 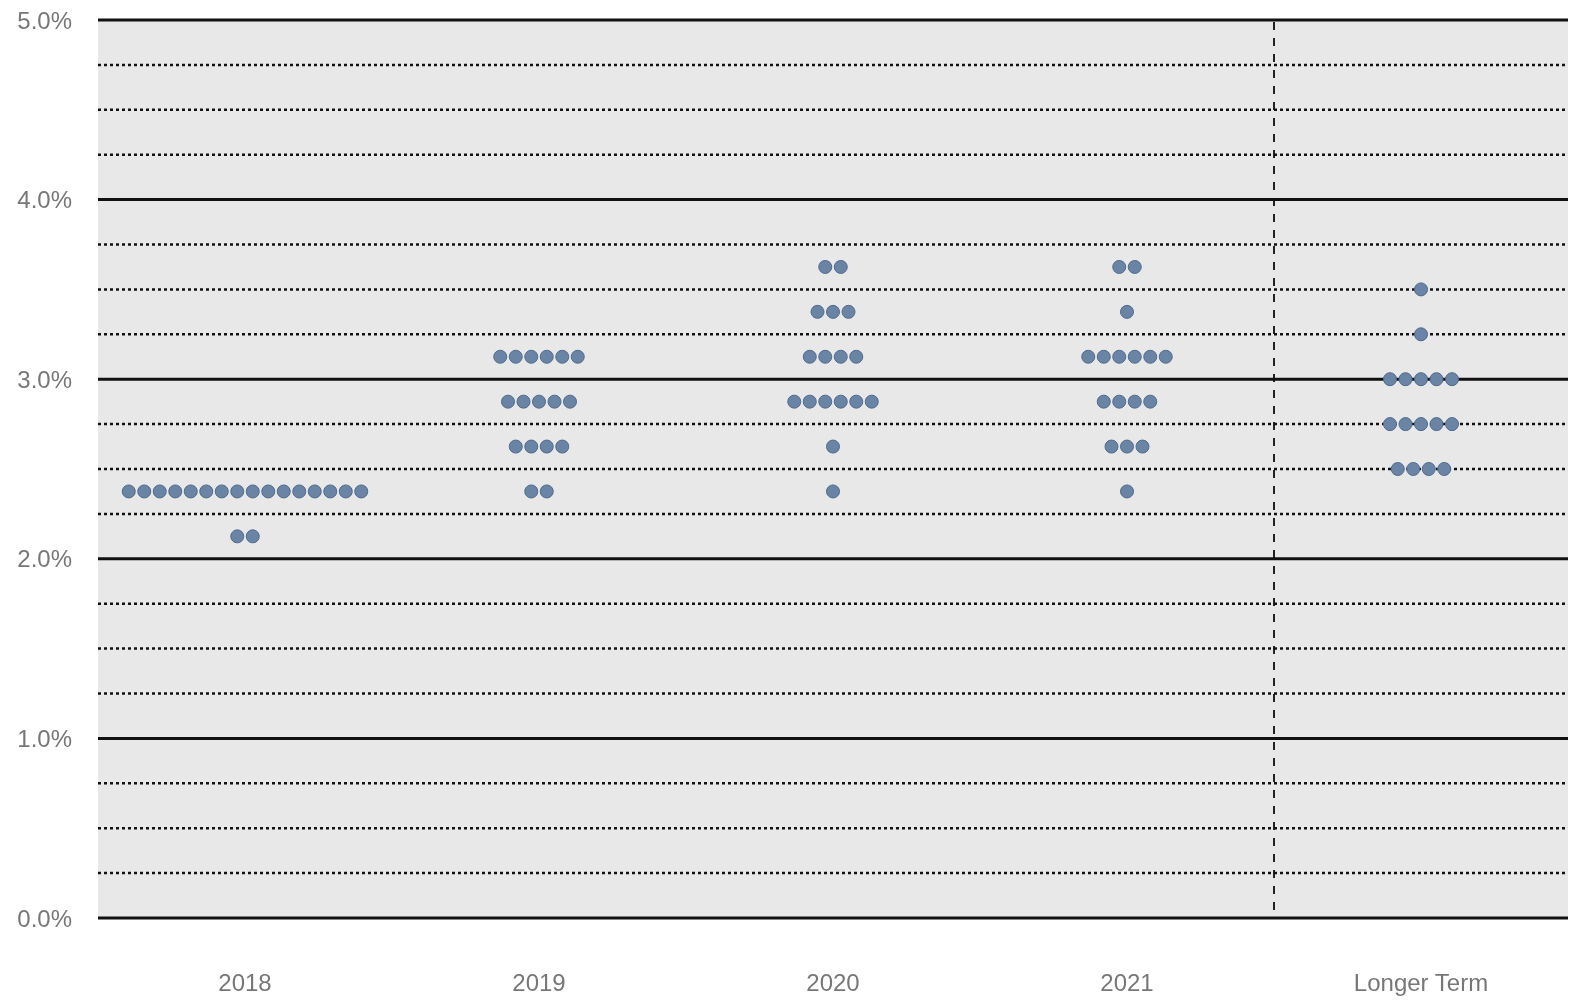 I want to click on y-tick-label: 5.0%, so click(x=44, y=20).